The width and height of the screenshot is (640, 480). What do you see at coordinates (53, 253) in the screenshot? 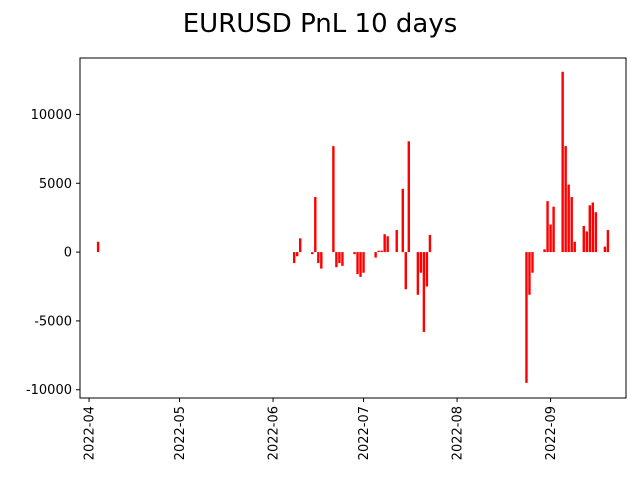
I see `y-axis: -10000 -5000 0 5000 10000` at bounding box center [53, 253].